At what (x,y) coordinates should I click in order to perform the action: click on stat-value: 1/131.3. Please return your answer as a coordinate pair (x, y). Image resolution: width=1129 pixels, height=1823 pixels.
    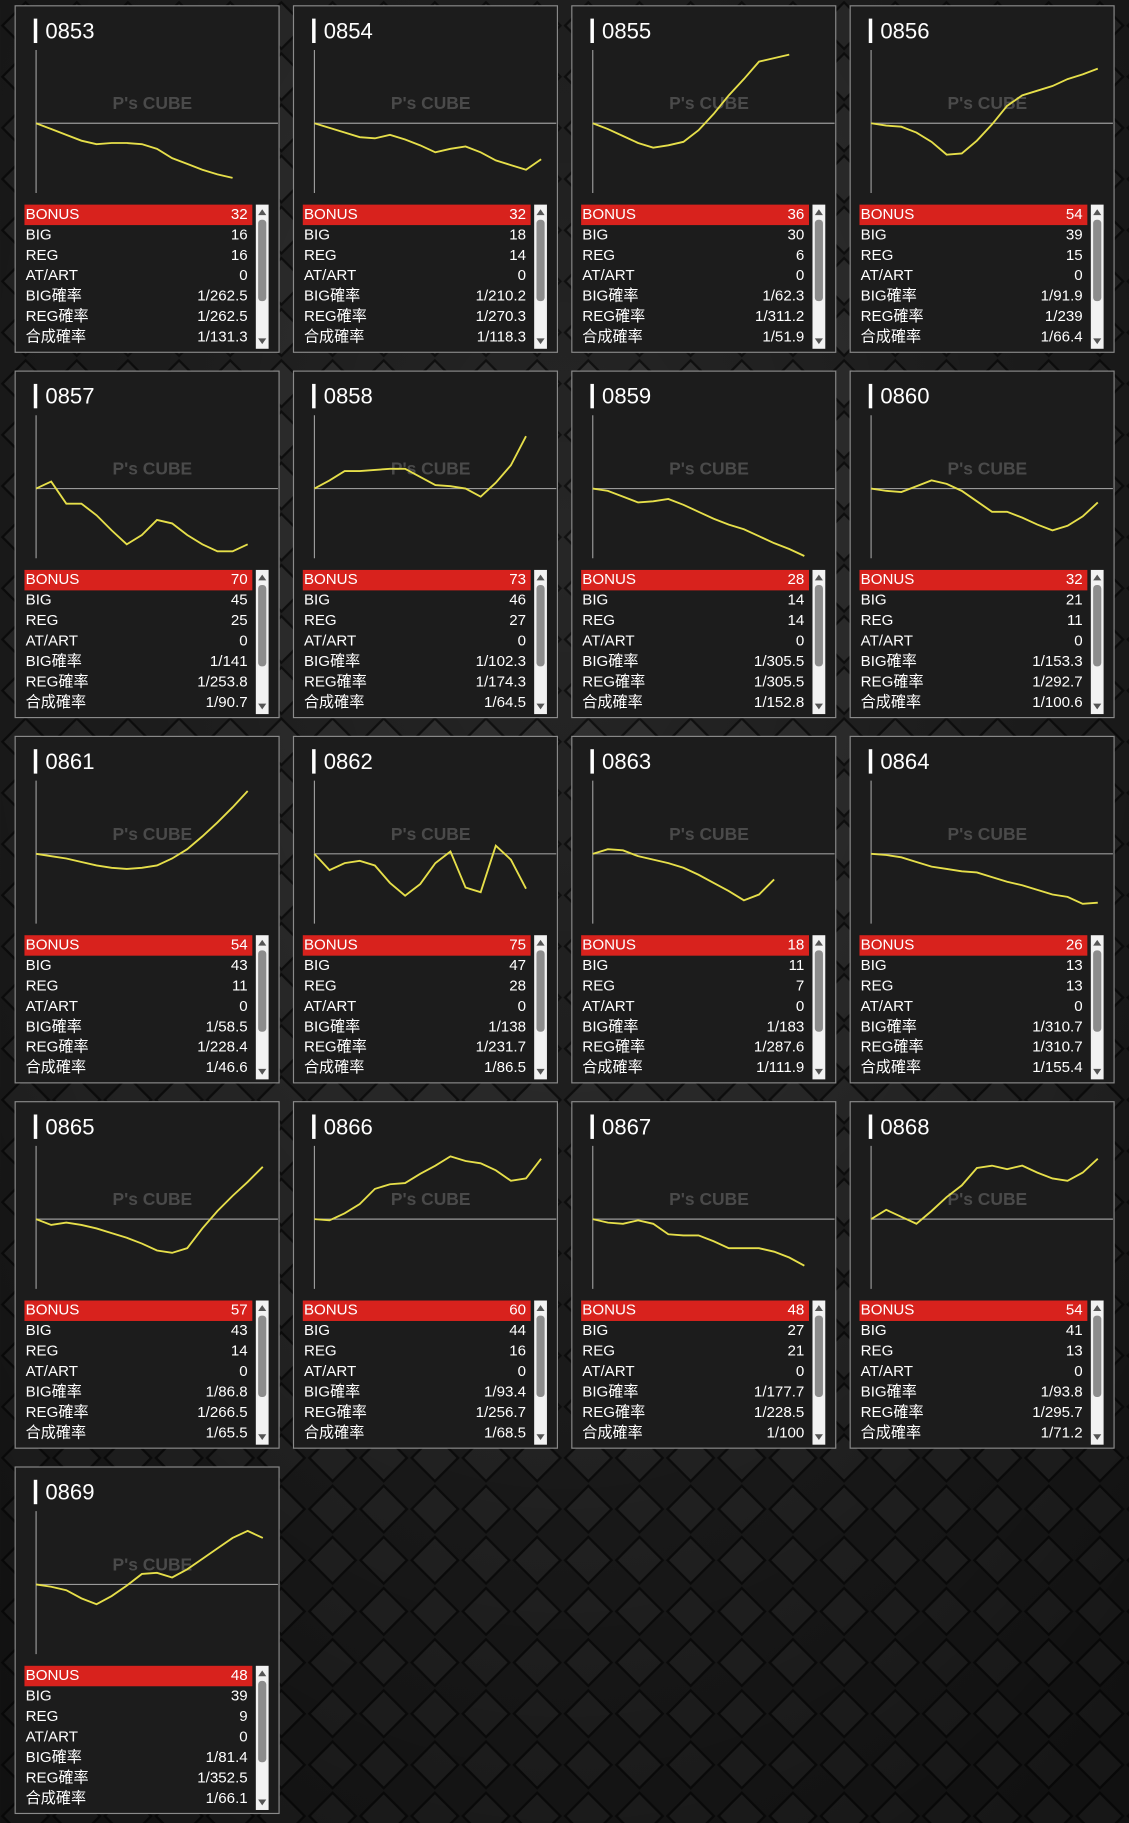
    Looking at the image, I should click on (222, 337).